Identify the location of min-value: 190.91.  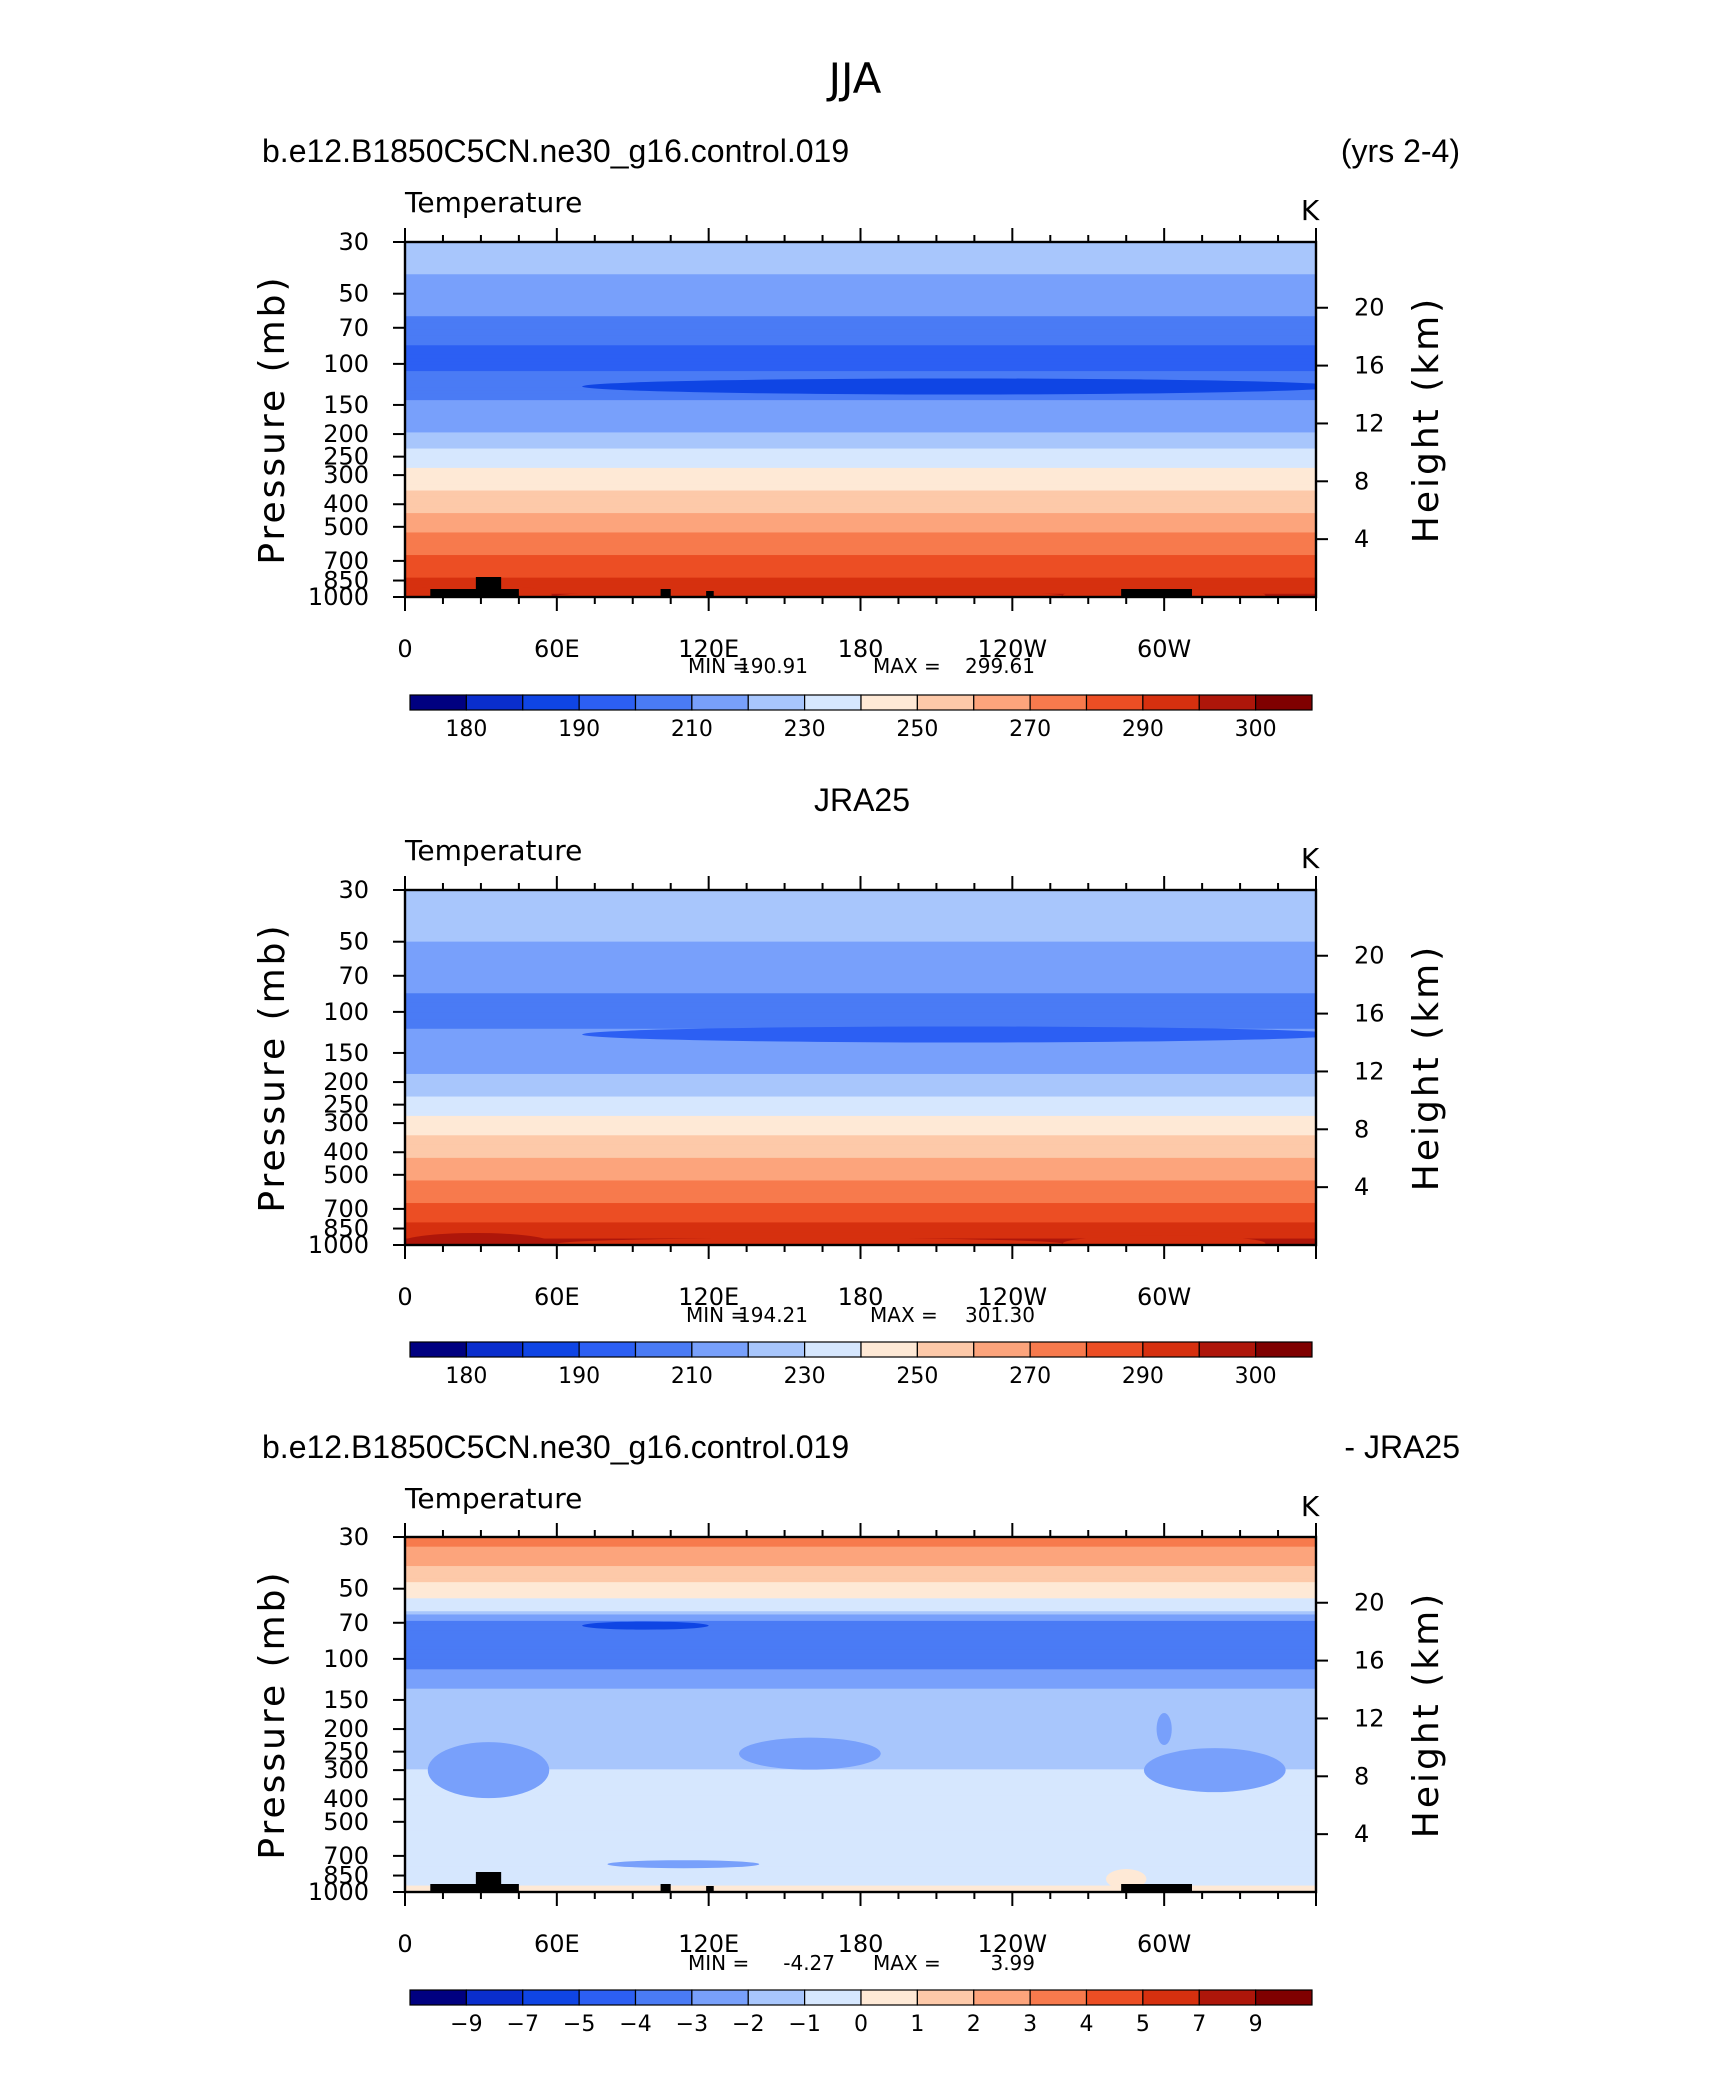
(773, 666).